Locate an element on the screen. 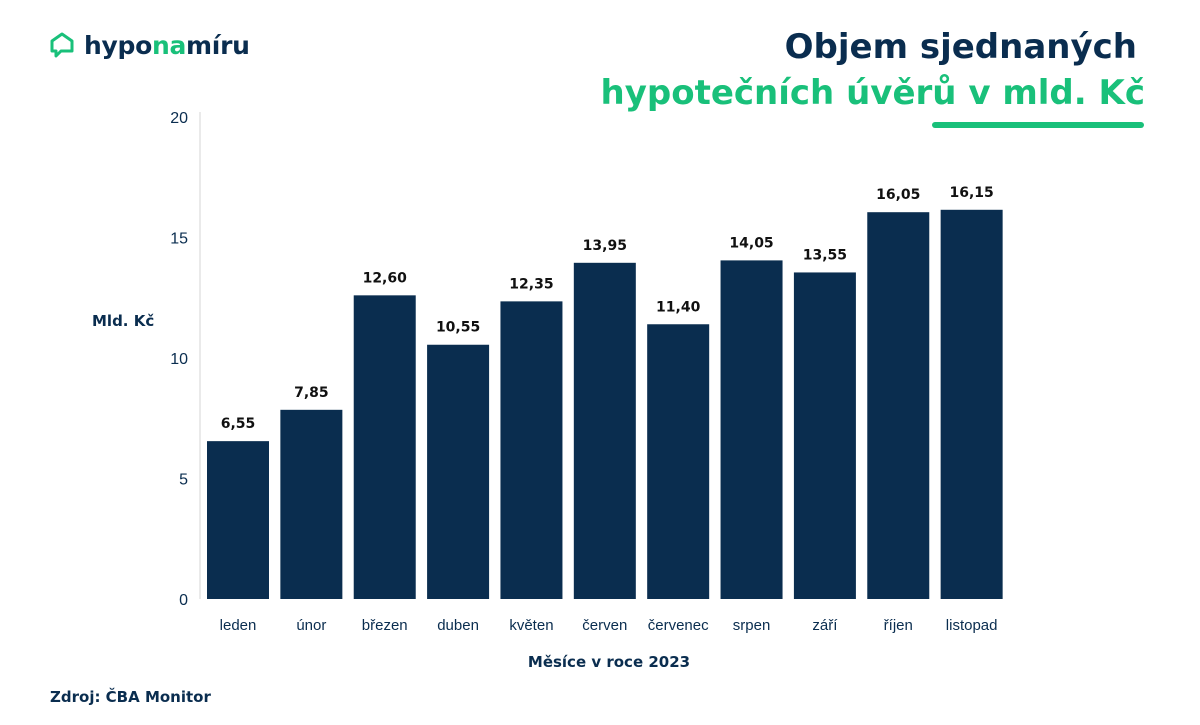 This screenshot has width=1200, height=725. chart-title-line1: Objem sjednaných is located at coordinates (960, 47).